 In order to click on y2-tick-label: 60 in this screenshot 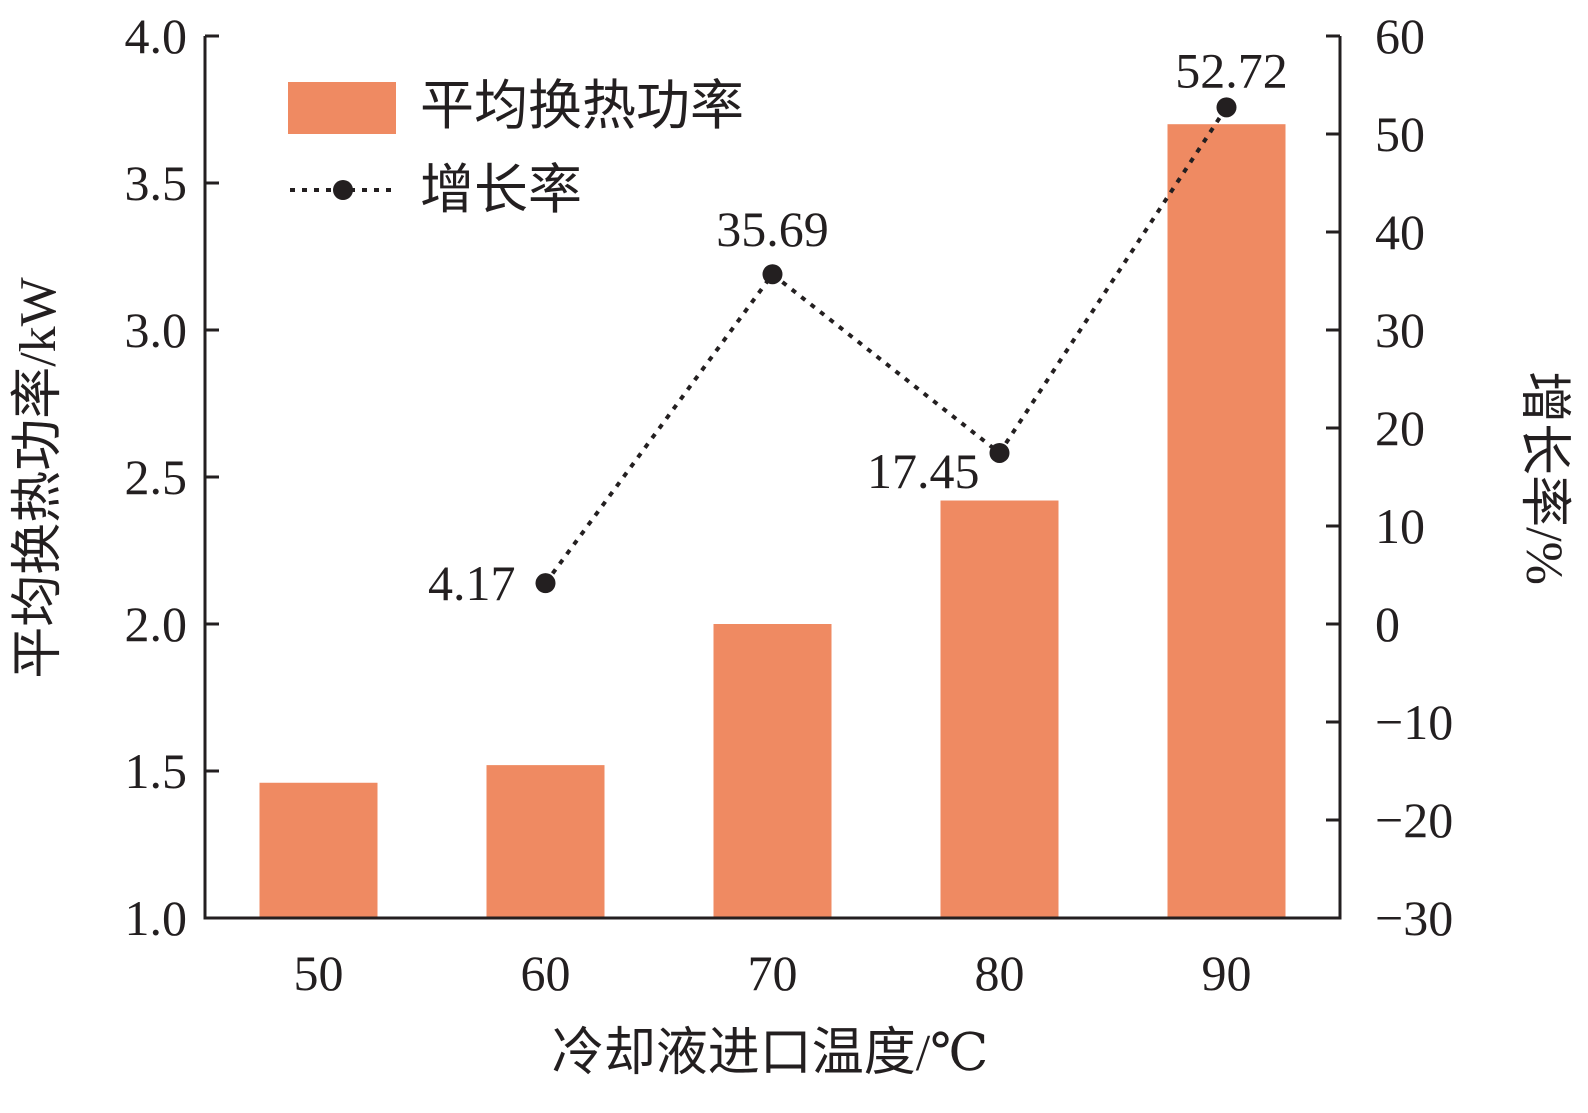, I will do `click(1400, 36)`.